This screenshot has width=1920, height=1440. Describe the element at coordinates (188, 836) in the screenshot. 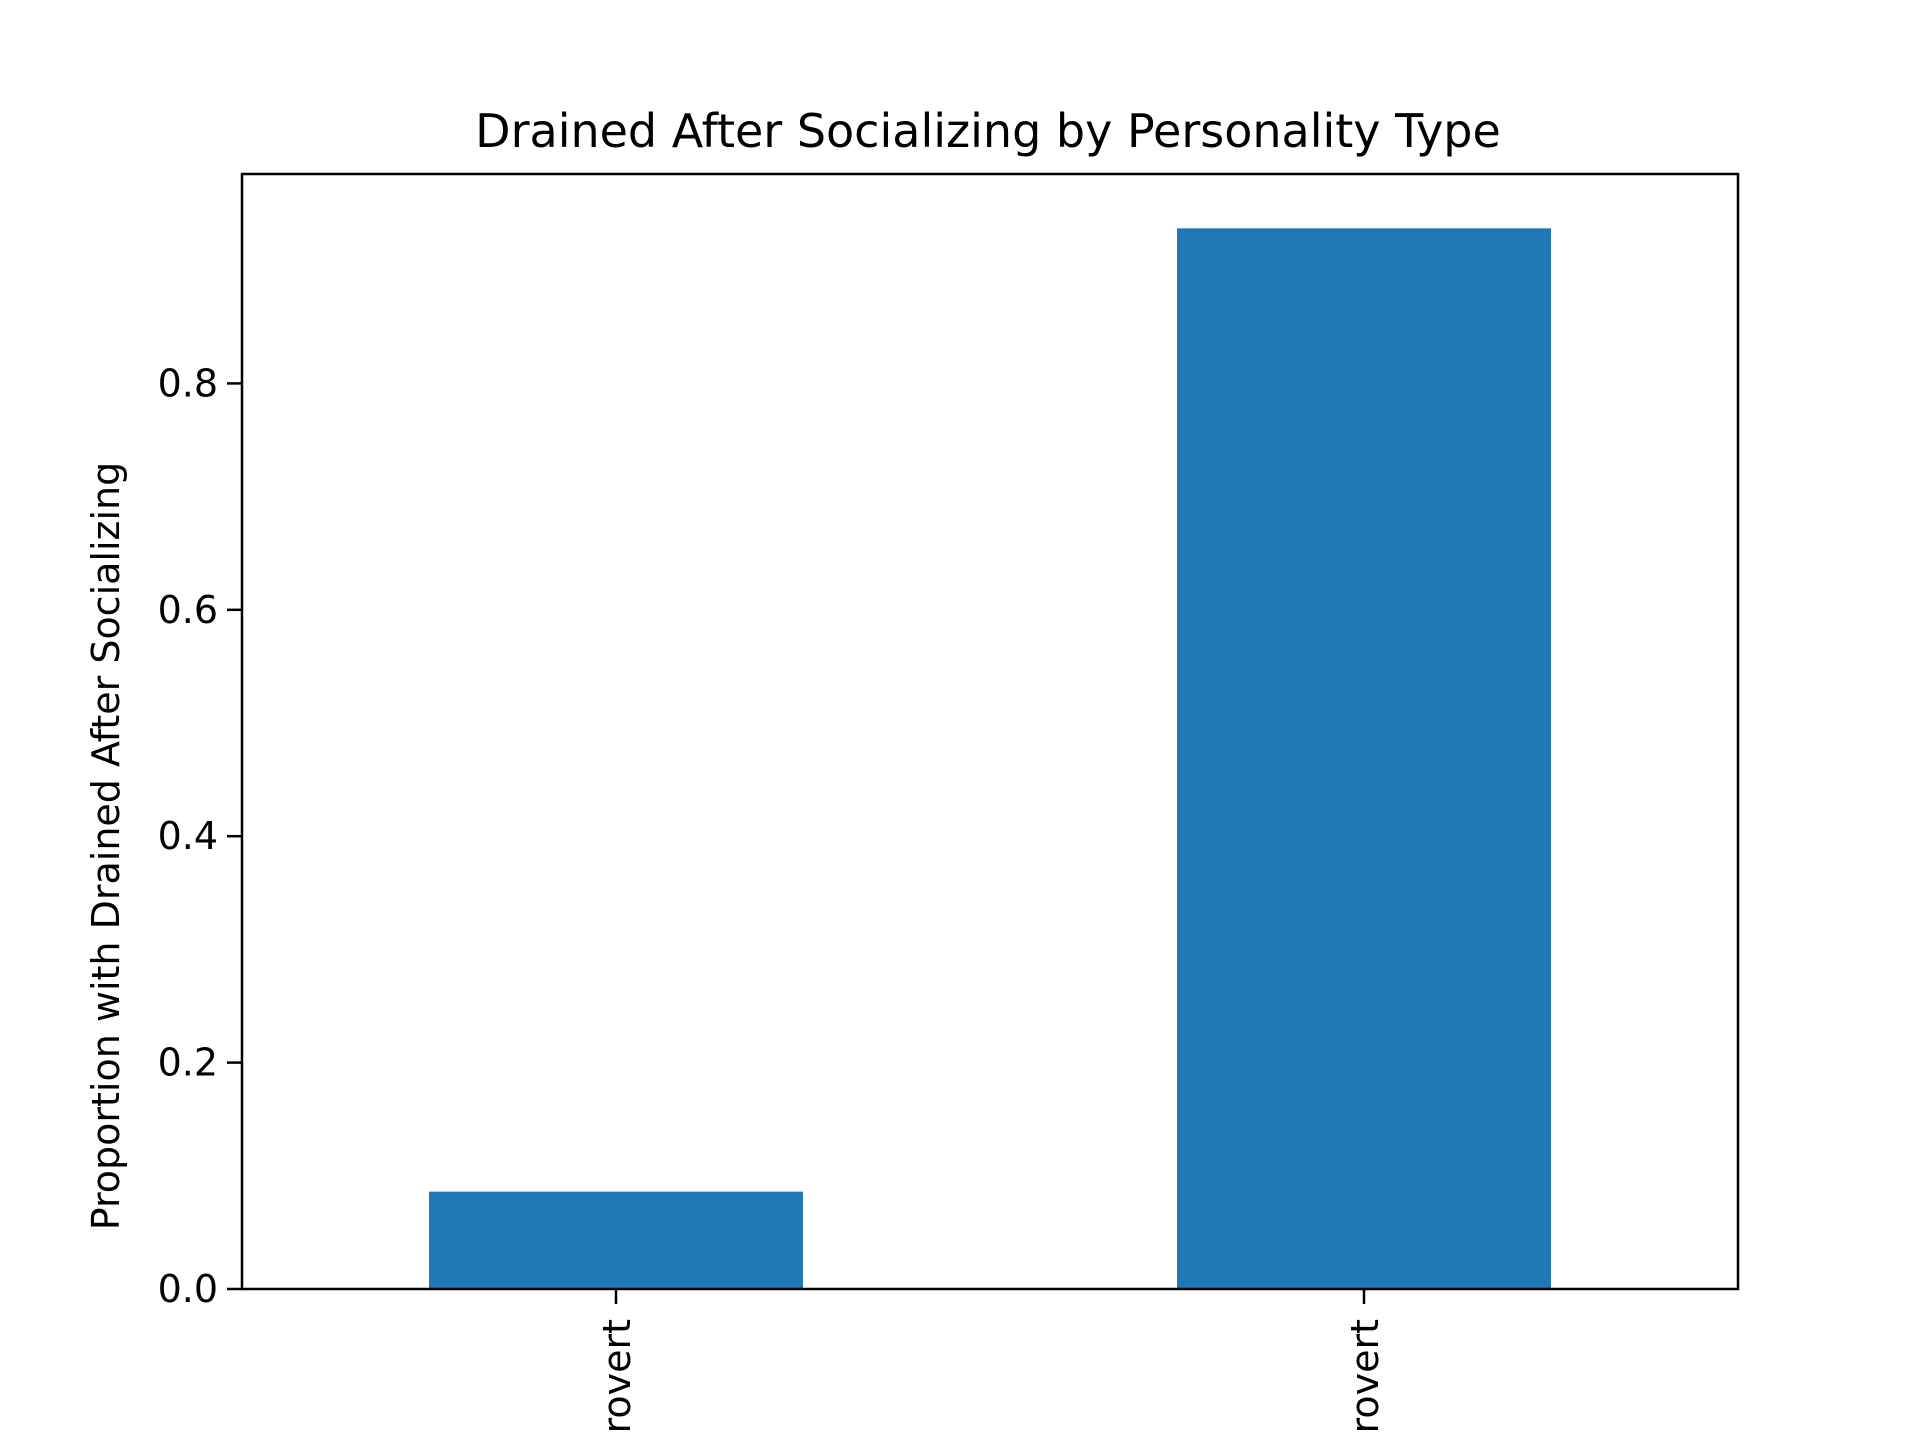

I see `y-tick-label: 0.4` at that location.